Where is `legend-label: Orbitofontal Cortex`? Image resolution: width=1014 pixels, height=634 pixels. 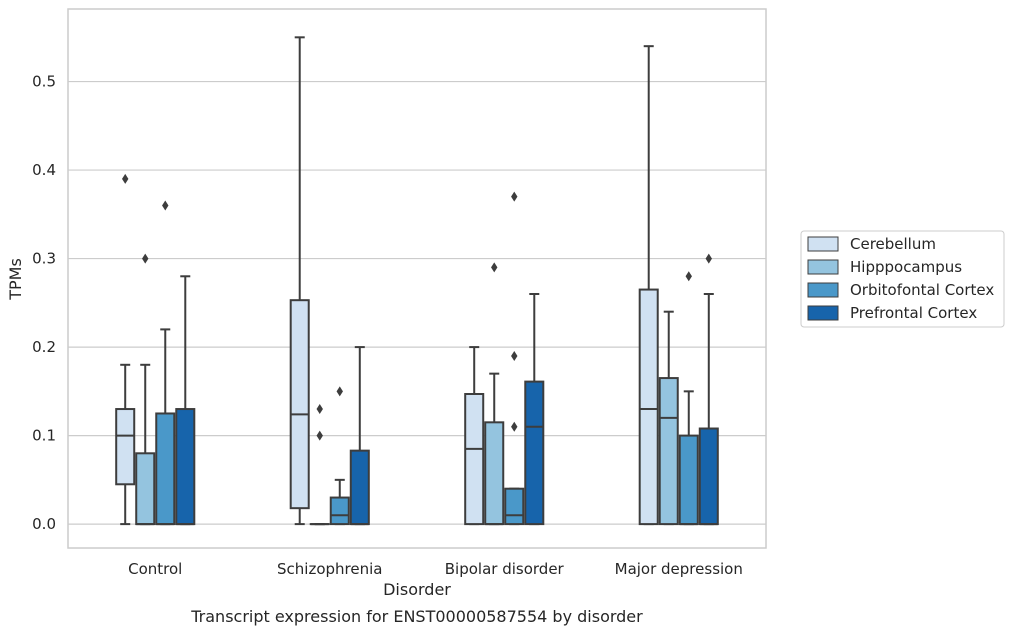
legend-label: Orbitofontal Cortex is located at coordinates (922, 290).